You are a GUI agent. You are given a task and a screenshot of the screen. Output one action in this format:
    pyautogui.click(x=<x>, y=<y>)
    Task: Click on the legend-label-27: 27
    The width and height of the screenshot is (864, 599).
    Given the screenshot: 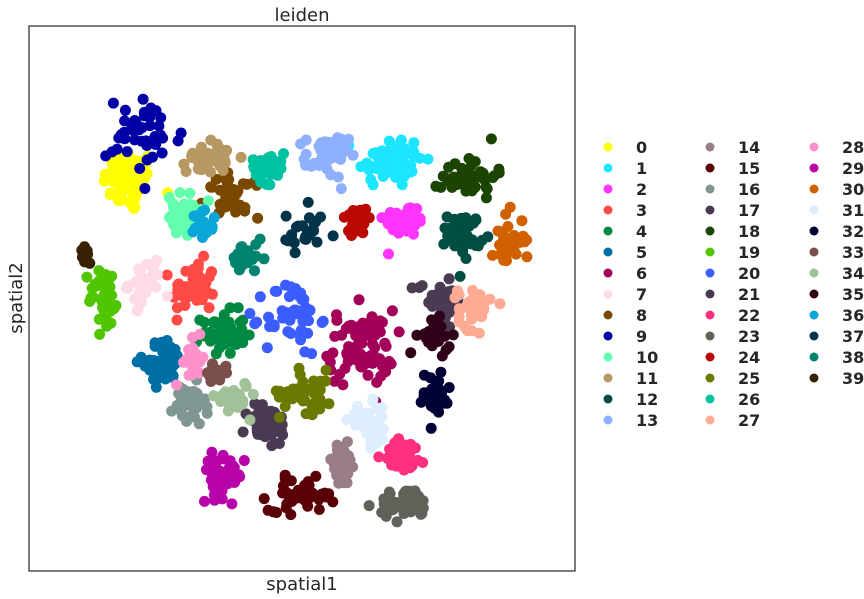 What is the action you would take?
    pyautogui.click(x=749, y=420)
    